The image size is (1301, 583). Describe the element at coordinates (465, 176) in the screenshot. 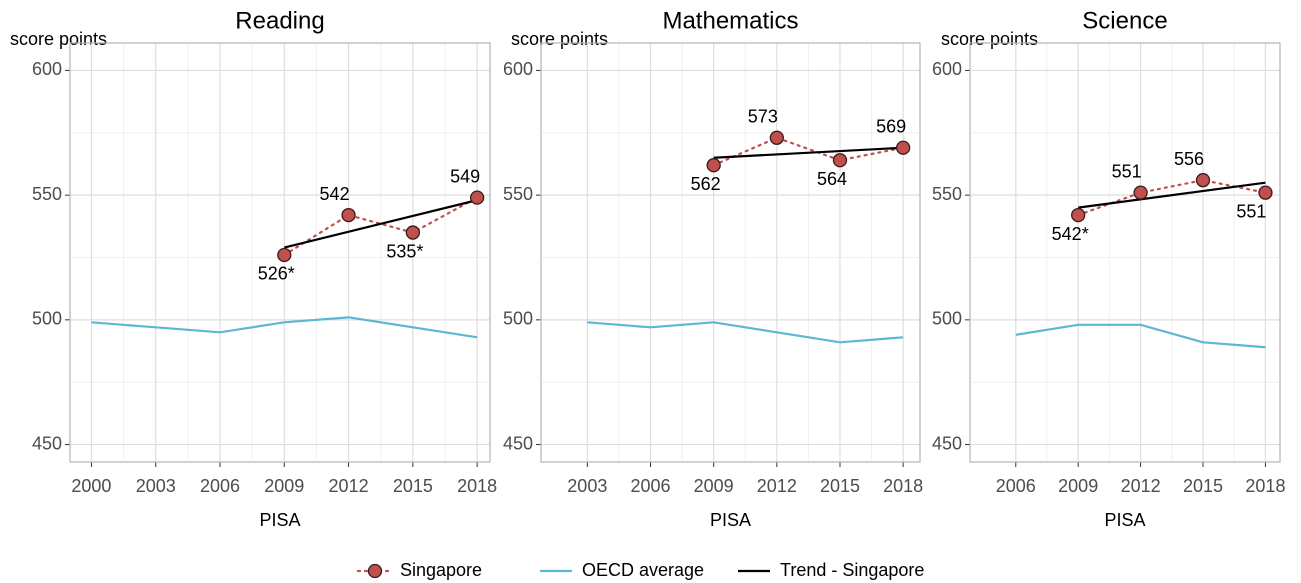

I see `data-label: 549` at that location.